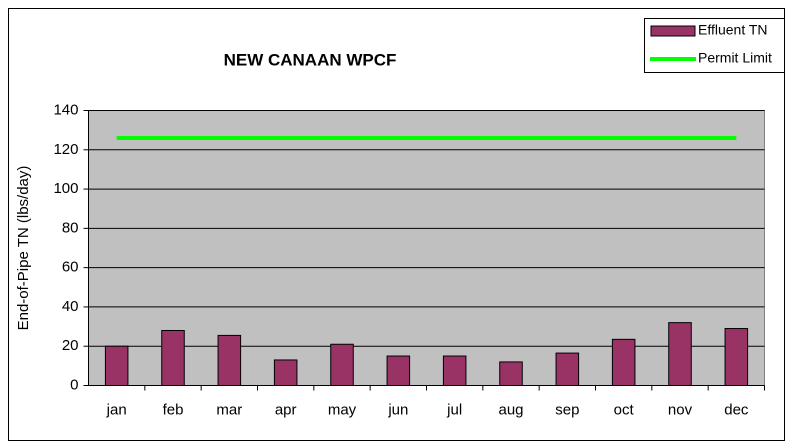  I want to click on x-tick-label: dec, so click(736, 409).